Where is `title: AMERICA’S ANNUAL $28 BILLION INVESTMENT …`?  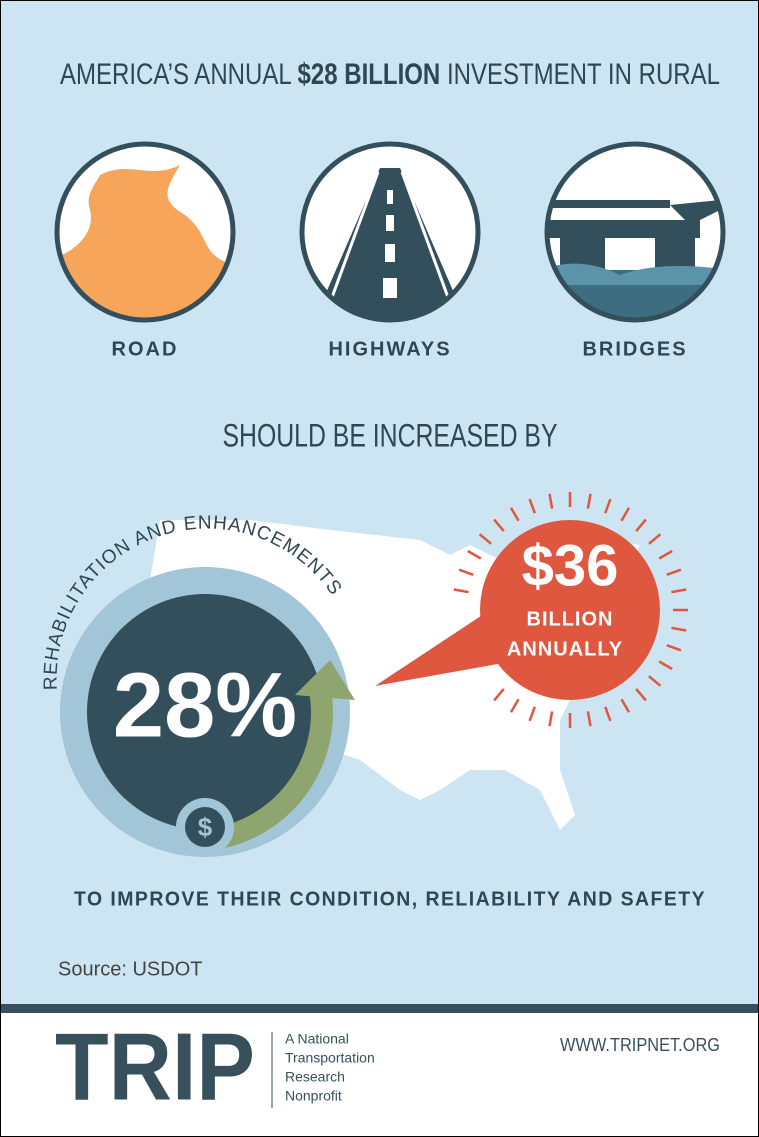
title: AMERICA’S ANNUAL $28 BILLION INVESTMENT … is located at coordinates (390, 74).